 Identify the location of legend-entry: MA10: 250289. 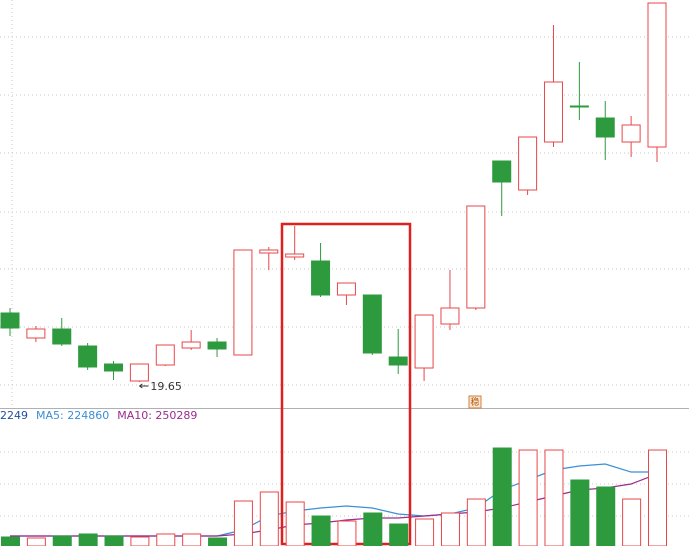
(157, 415).